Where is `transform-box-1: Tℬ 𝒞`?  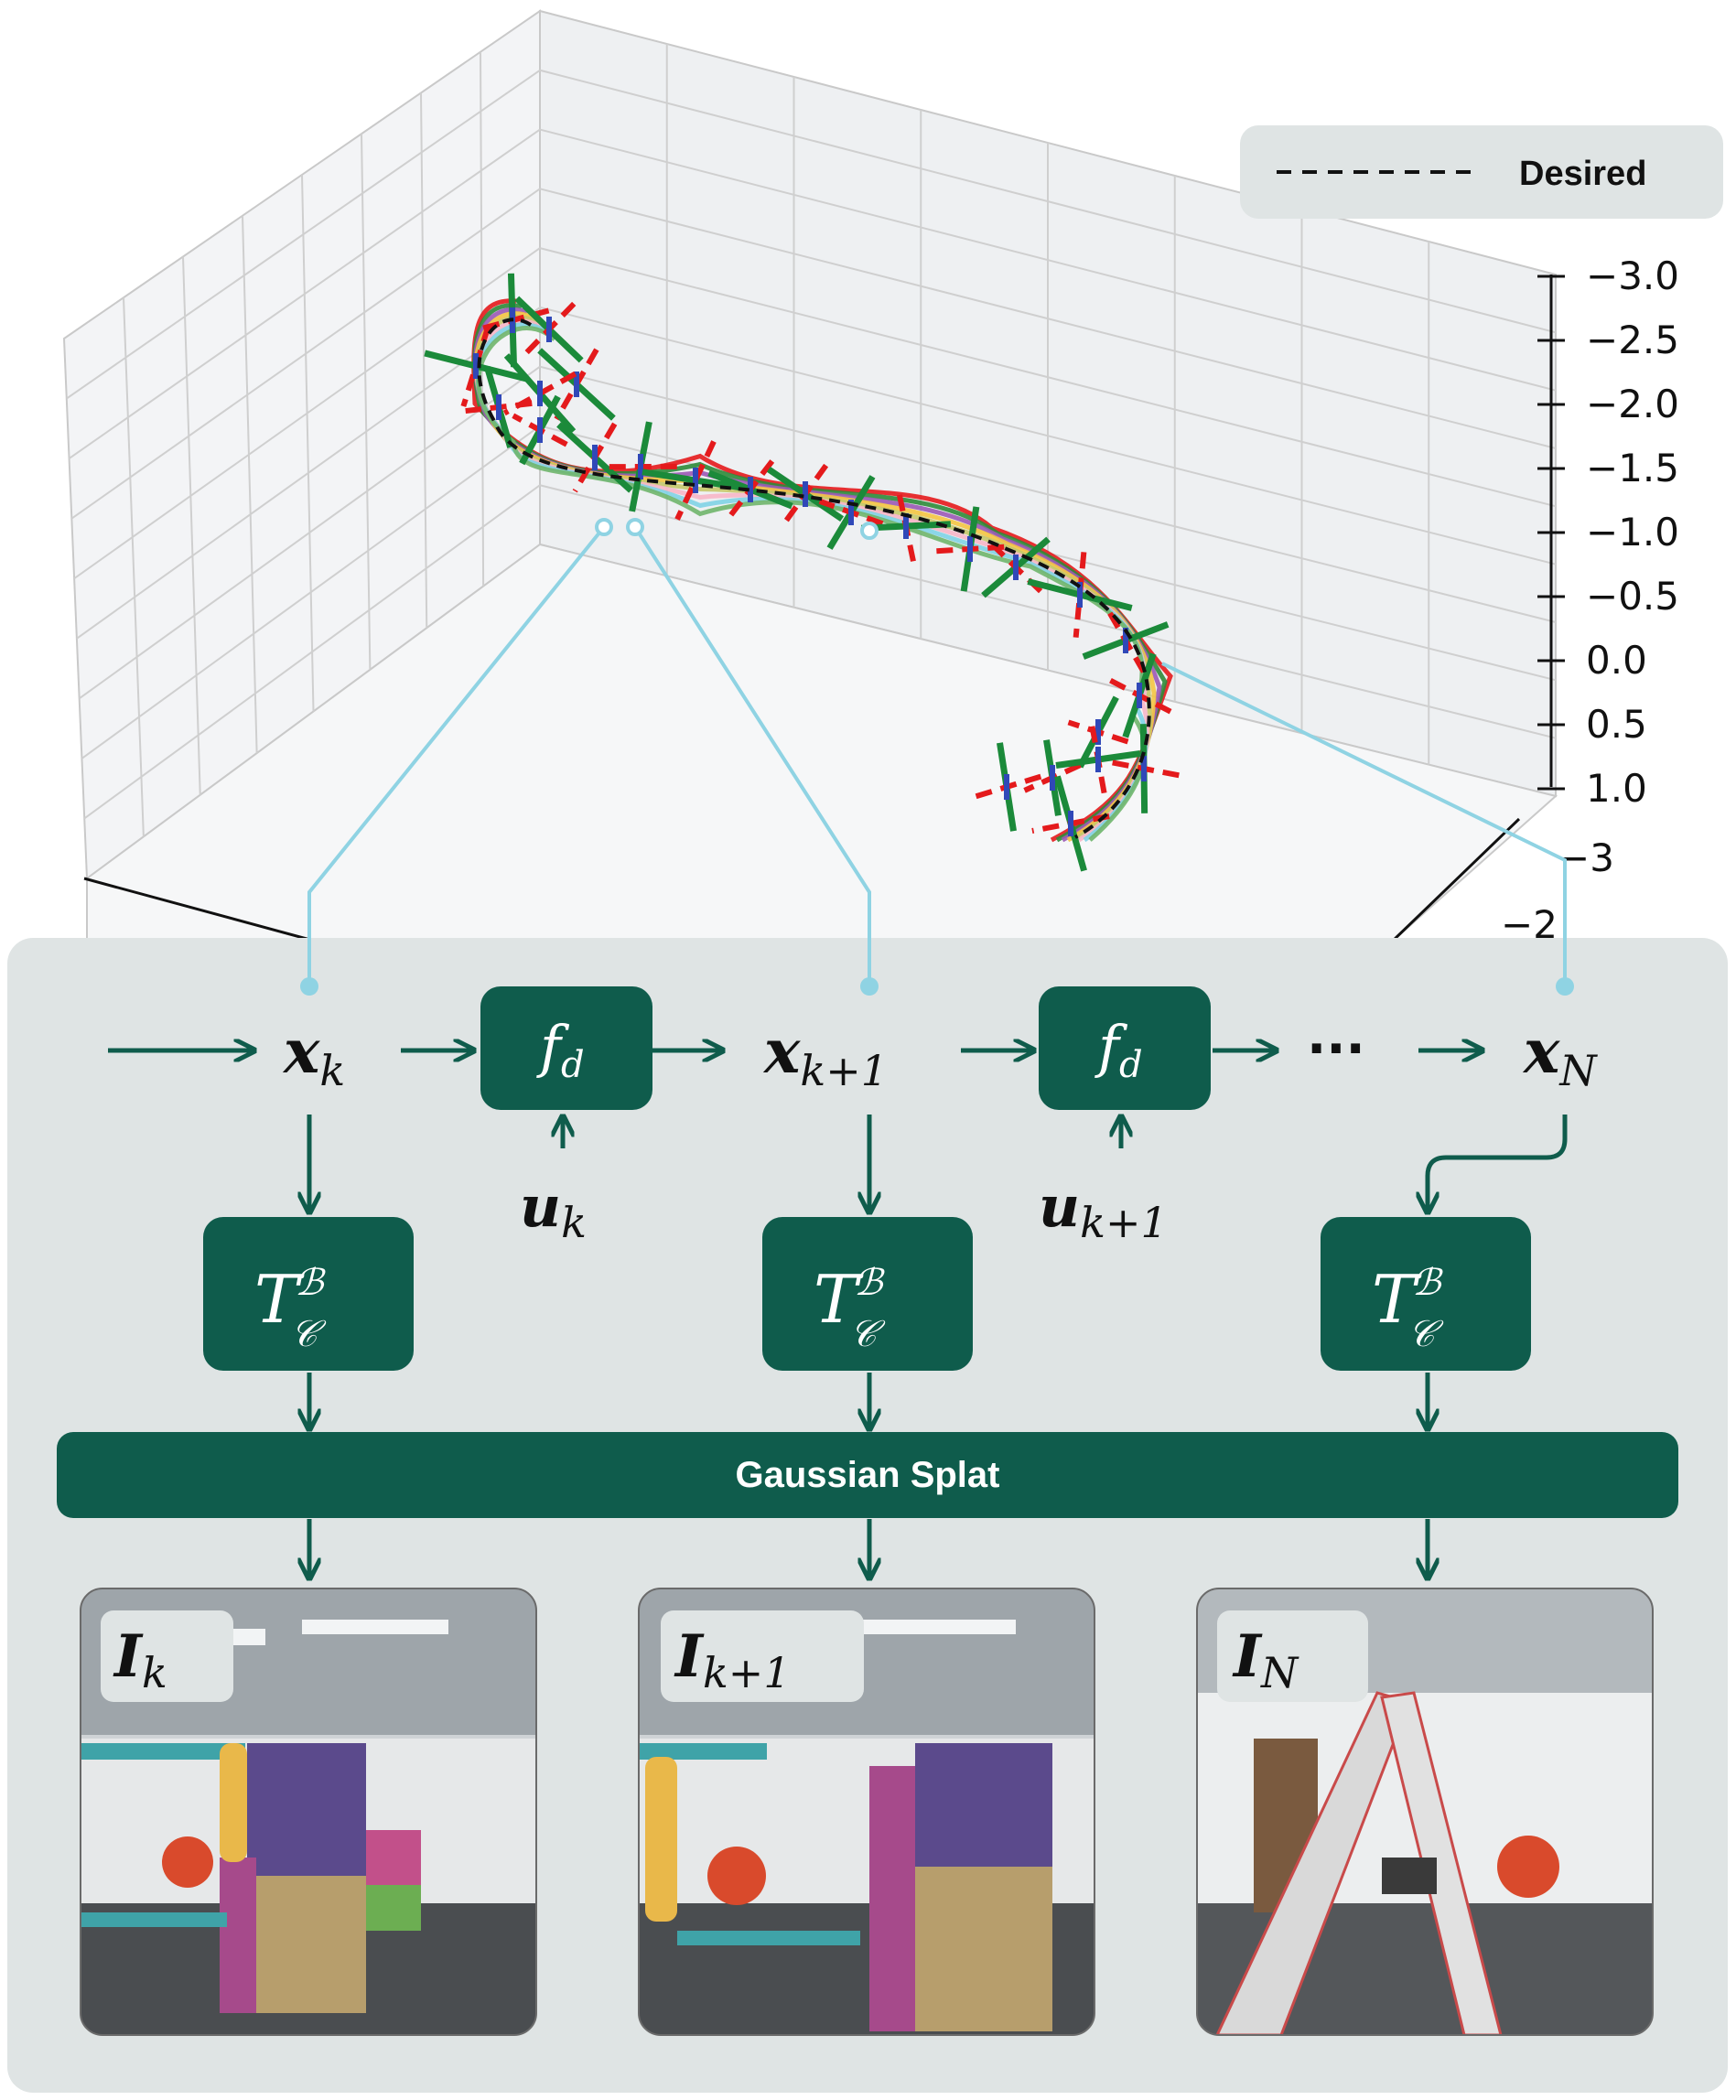 transform-box-1: Tℬ 𝒞 is located at coordinates (308, 1294).